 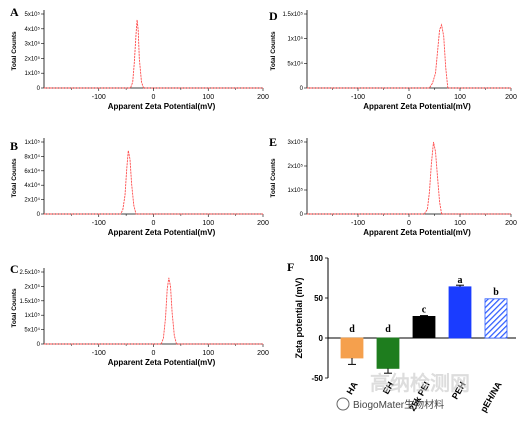 What do you see at coordinates (398, 404) in the screenshot?
I see `watermark-text: BiogoMater生物材料` at bounding box center [398, 404].